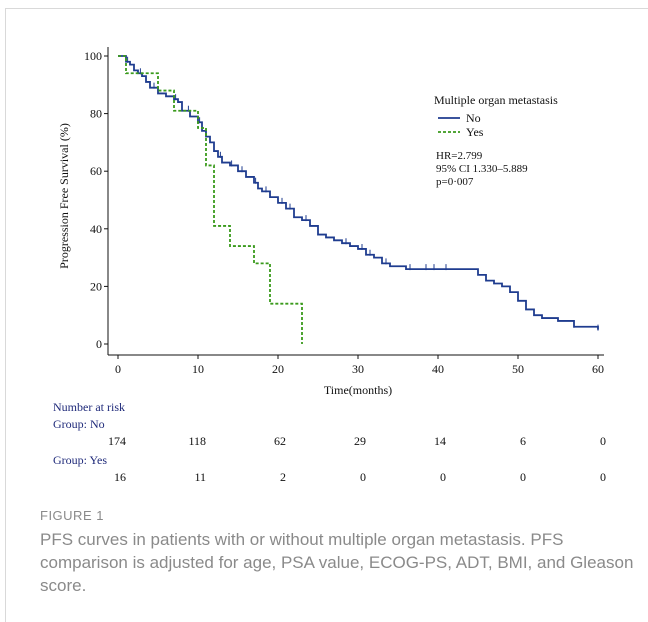 The image size is (648, 622). What do you see at coordinates (358, 390) in the screenshot?
I see `x-axis-label: Time(months)` at bounding box center [358, 390].